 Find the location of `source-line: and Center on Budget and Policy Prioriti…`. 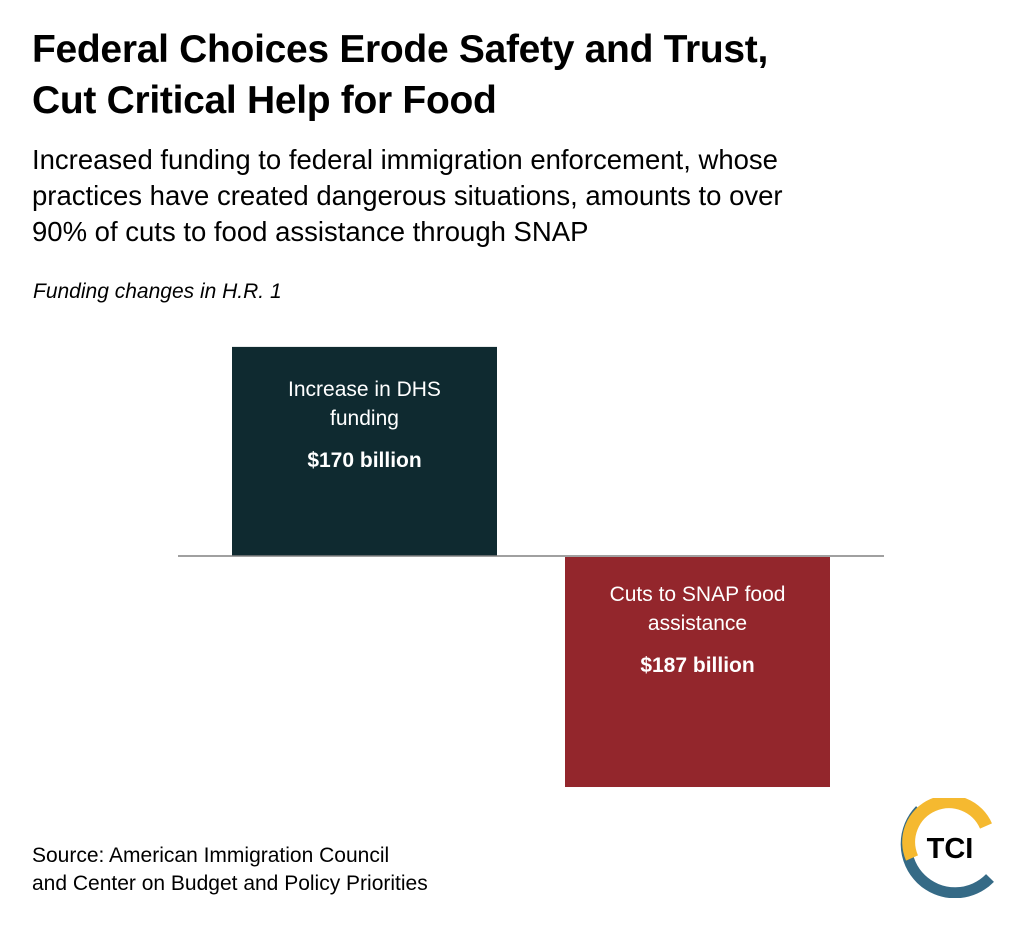

source-line: and Center on Budget and Policy Prioriti… is located at coordinates (230, 883).